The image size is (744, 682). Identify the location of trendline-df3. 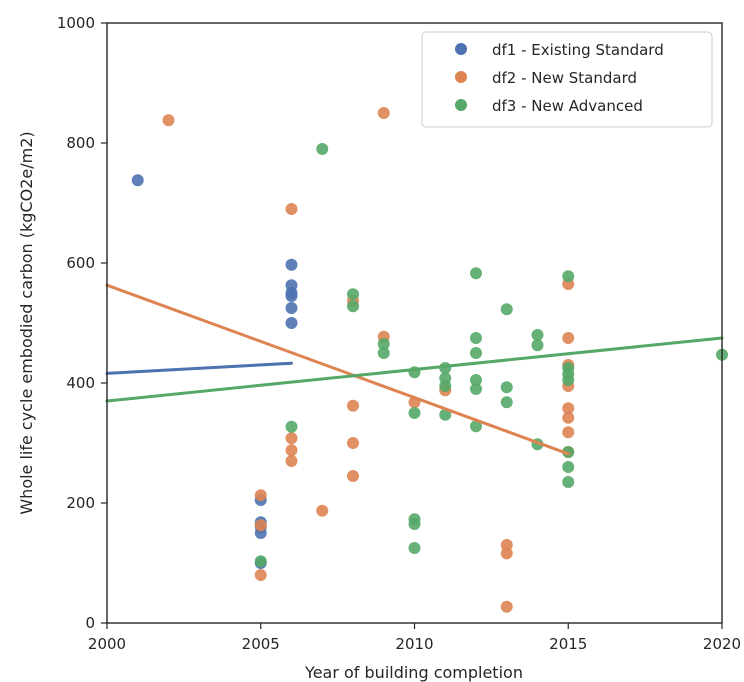
(414, 369).